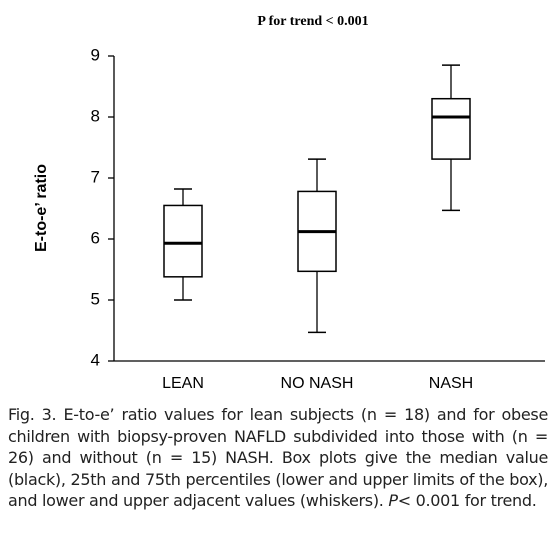  What do you see at coordinates (95, 237) in the screenshot?
I see `y-tick-label: 6` at bounding box center [95, 237].